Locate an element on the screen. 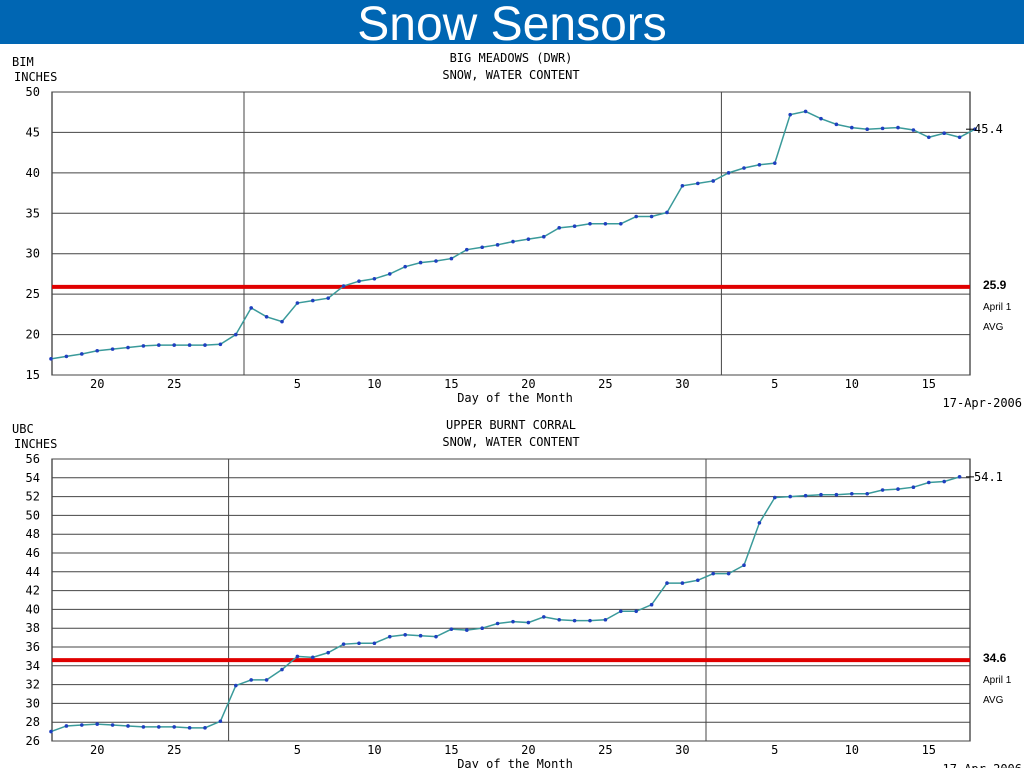  station-code: UBC is located at coordinates (23, 429).